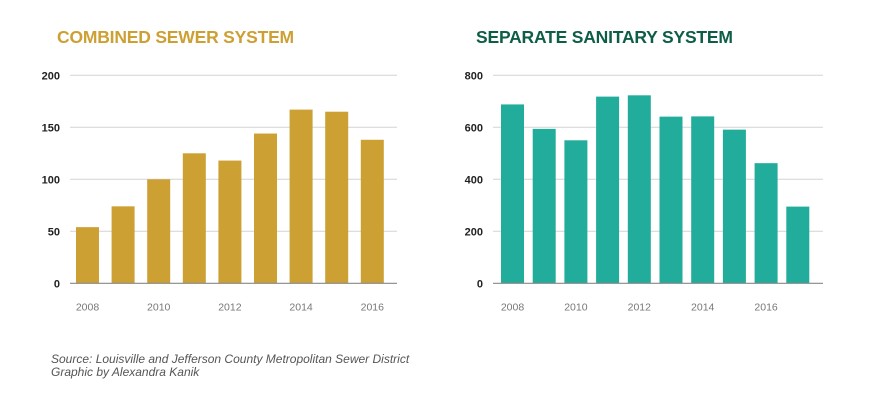  I want to click on y-tick-label: 800, so click(474, 76).